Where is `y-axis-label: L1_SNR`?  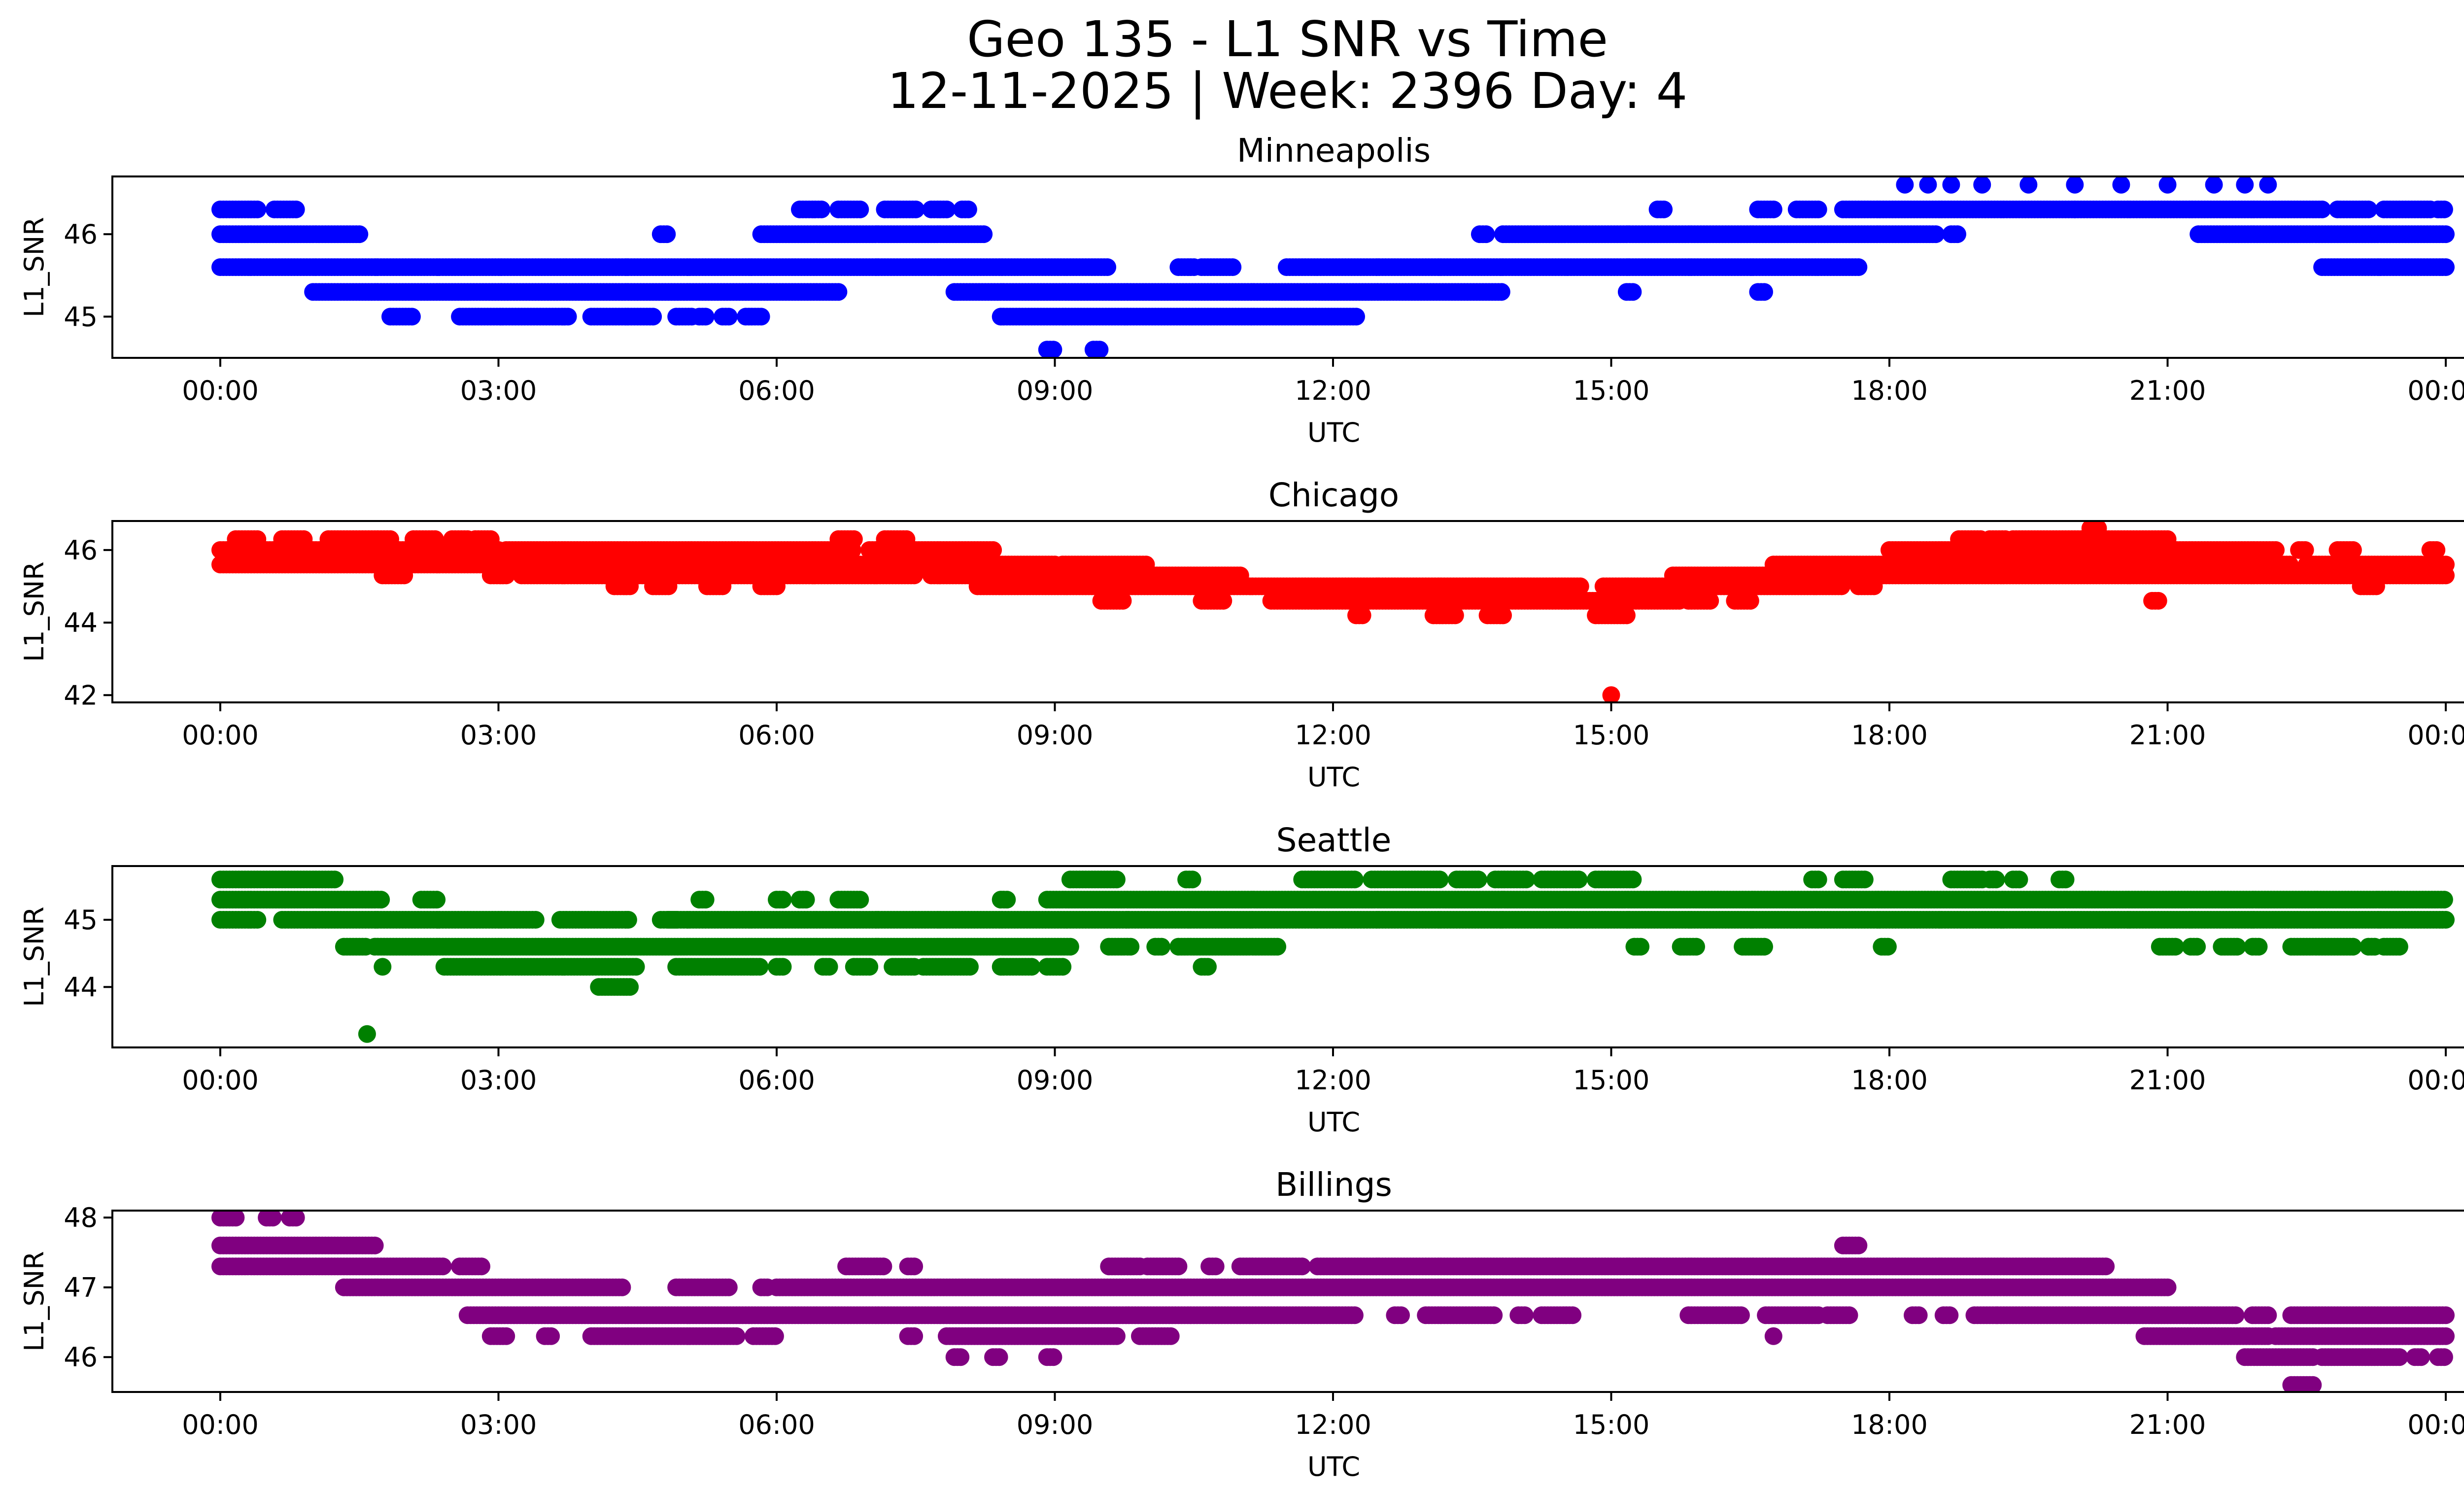
y-axis-label: L1_SNR is located at coordinates (34, 611).